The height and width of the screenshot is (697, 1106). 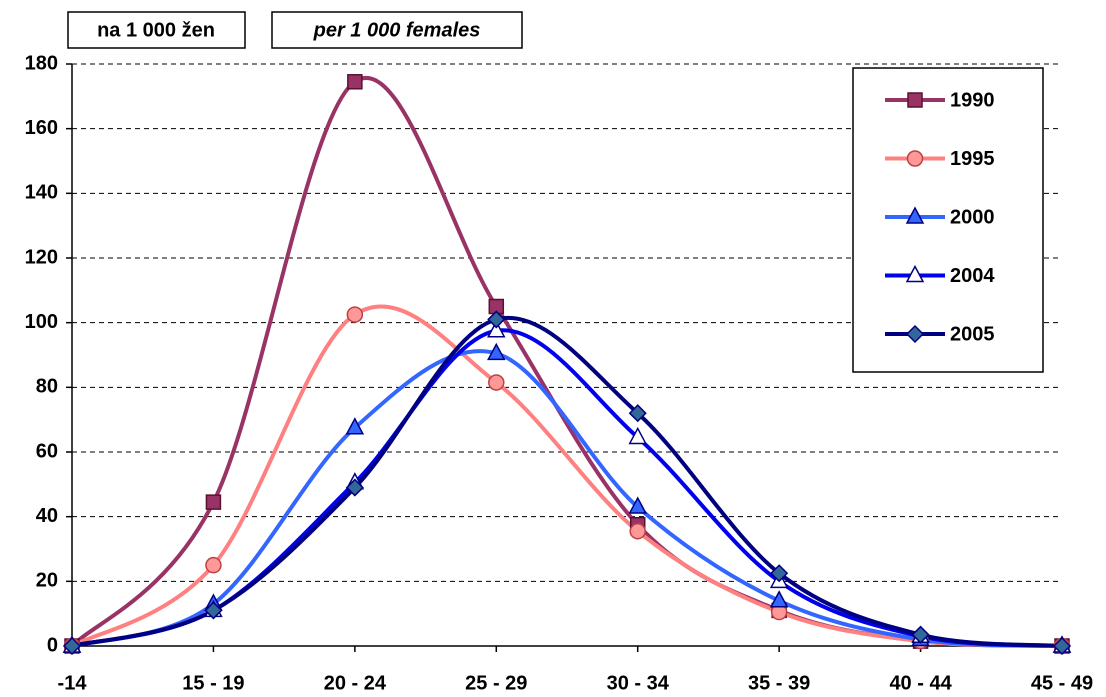 I want to click on y-tick-label: 40, so click(x=47, y=516).